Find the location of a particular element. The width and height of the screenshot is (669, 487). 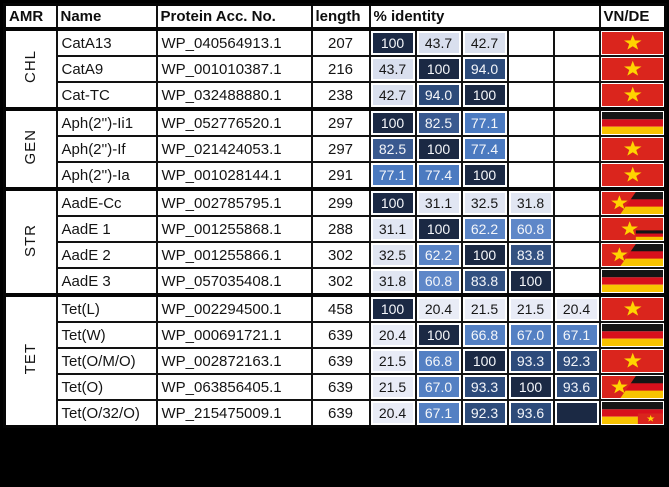

identity-cell: 31.8 is located at coordinates (392, 281).